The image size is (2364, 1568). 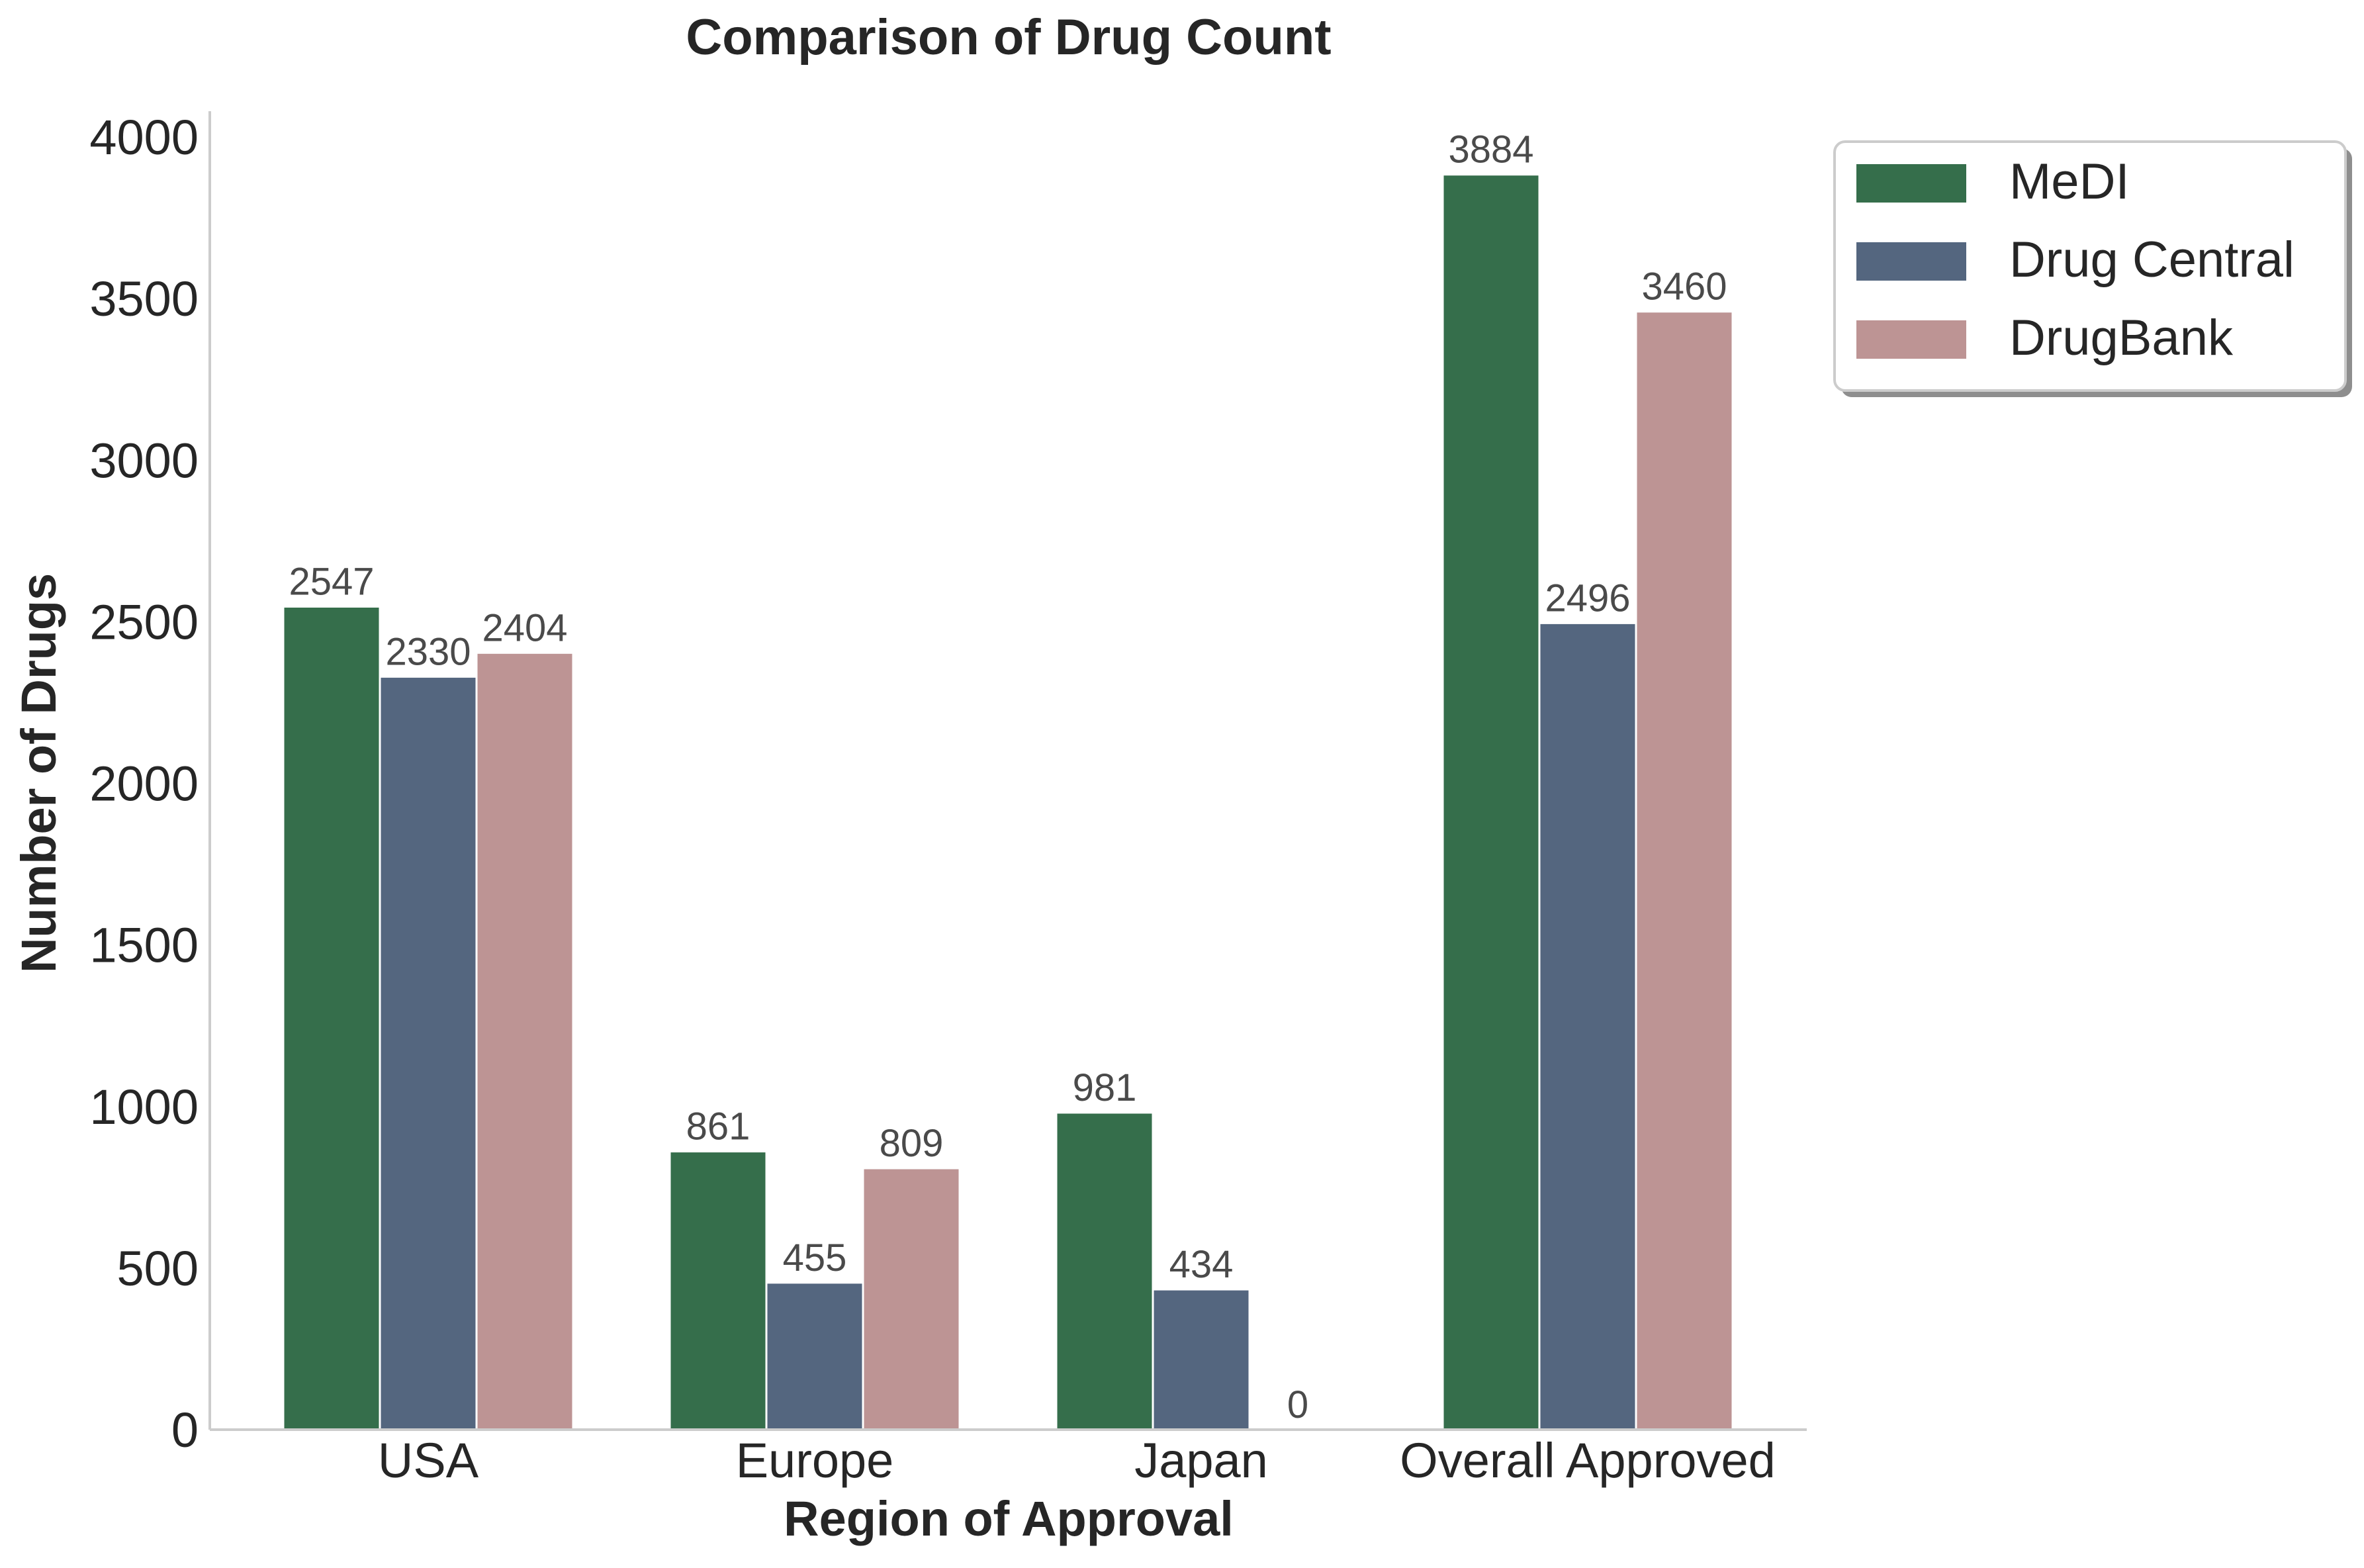 I want to click on legend-label: DrugBank, so click(x=2121, y=338).